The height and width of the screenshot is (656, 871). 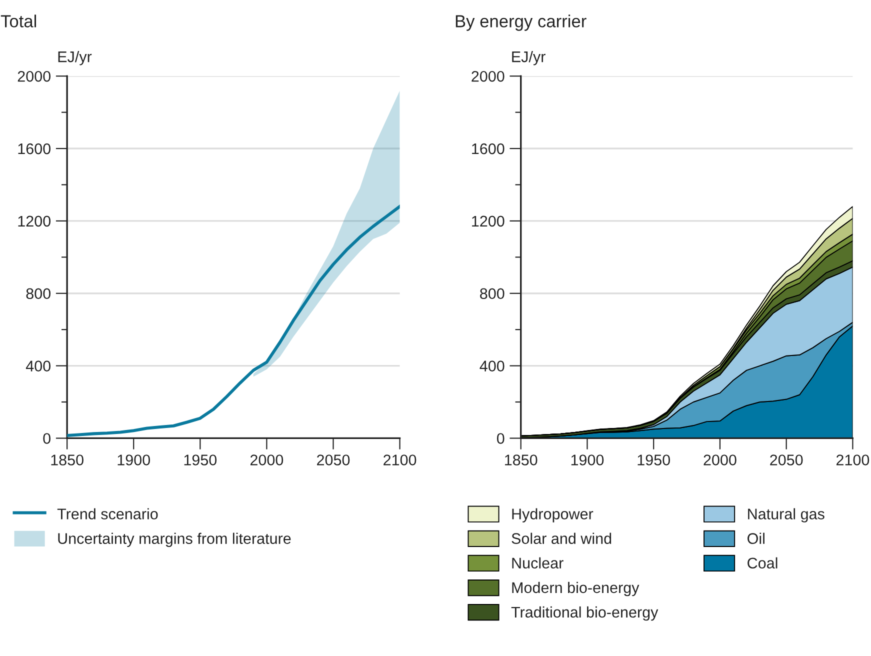 I want to click on legend-label: Trend scenario, so click(x=107, y=514).